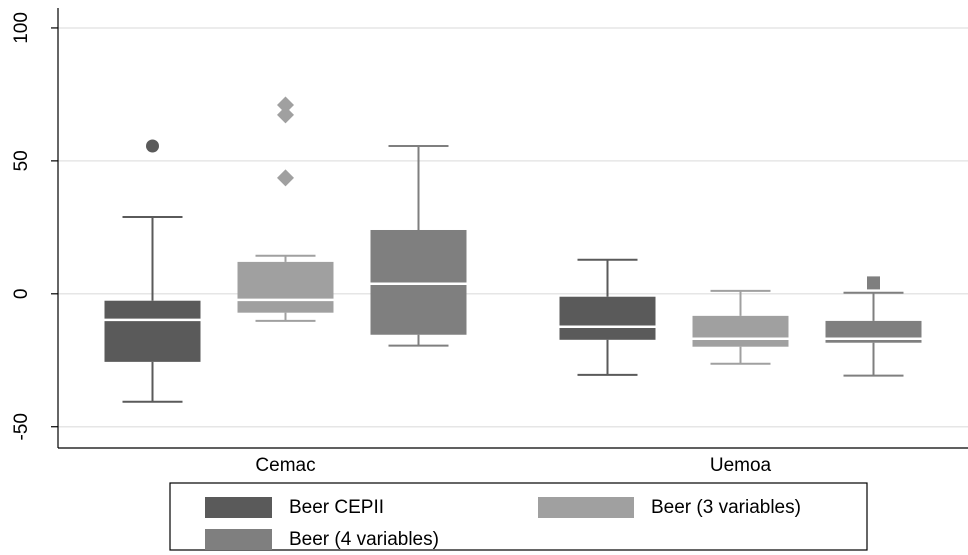 This screenshot has width=968, height=555. Describe the element at coordinates (741, 465) in the screenshot. I see `x-tick-label: Uemoa` at that location.